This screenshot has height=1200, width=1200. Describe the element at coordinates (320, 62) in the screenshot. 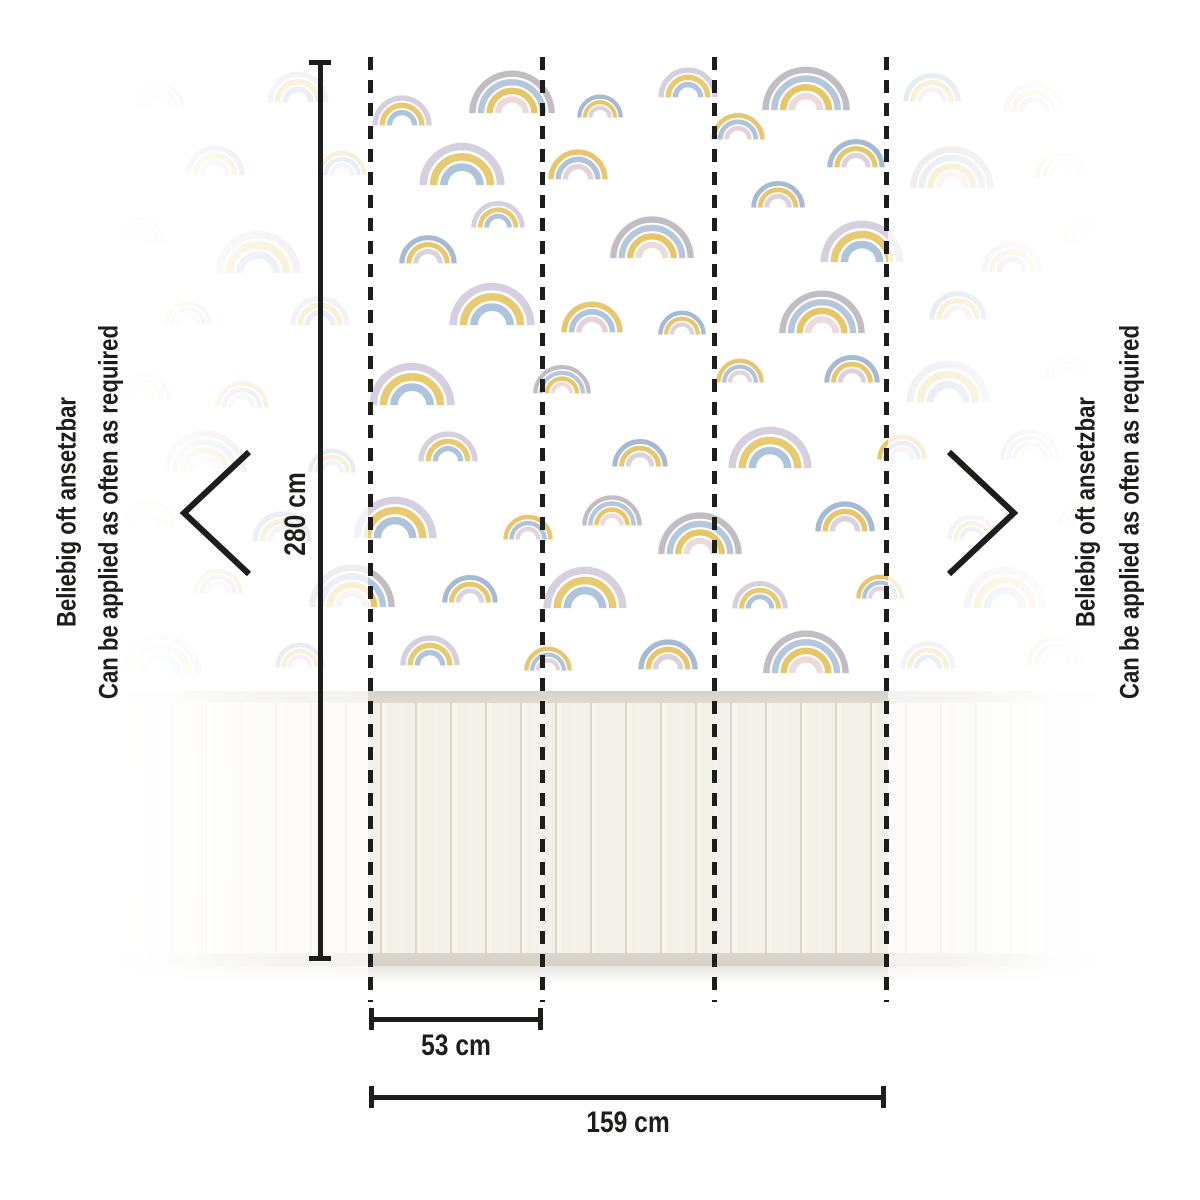

I see `height-measure-cap-top` at that location.